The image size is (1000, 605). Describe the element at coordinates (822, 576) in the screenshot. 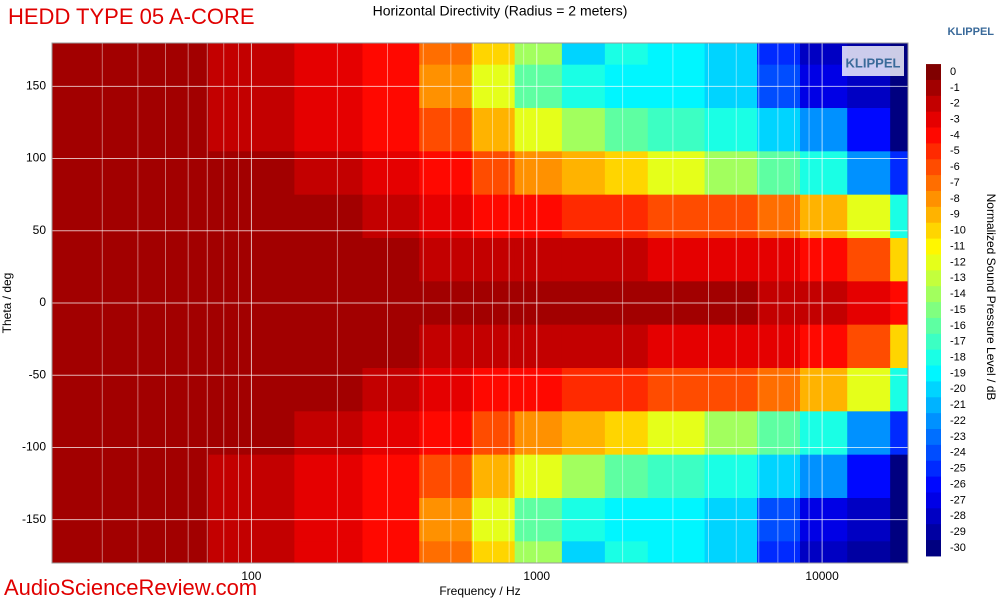

I see `x-tick-label: 10000` at that location.